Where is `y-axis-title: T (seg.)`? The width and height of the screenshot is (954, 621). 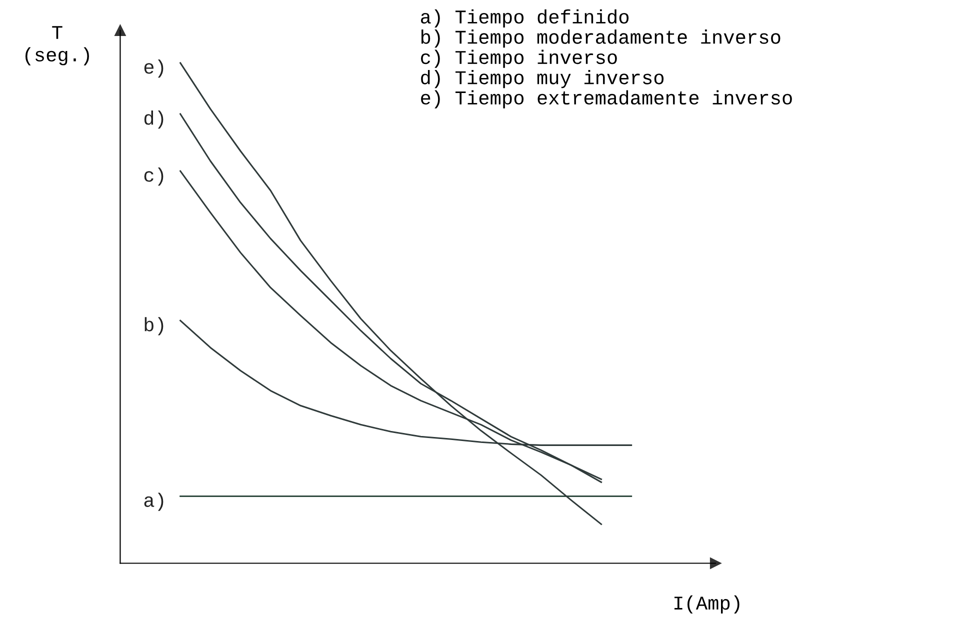
y-axis-title: T (seg.) is located at coordinates (57, 46).